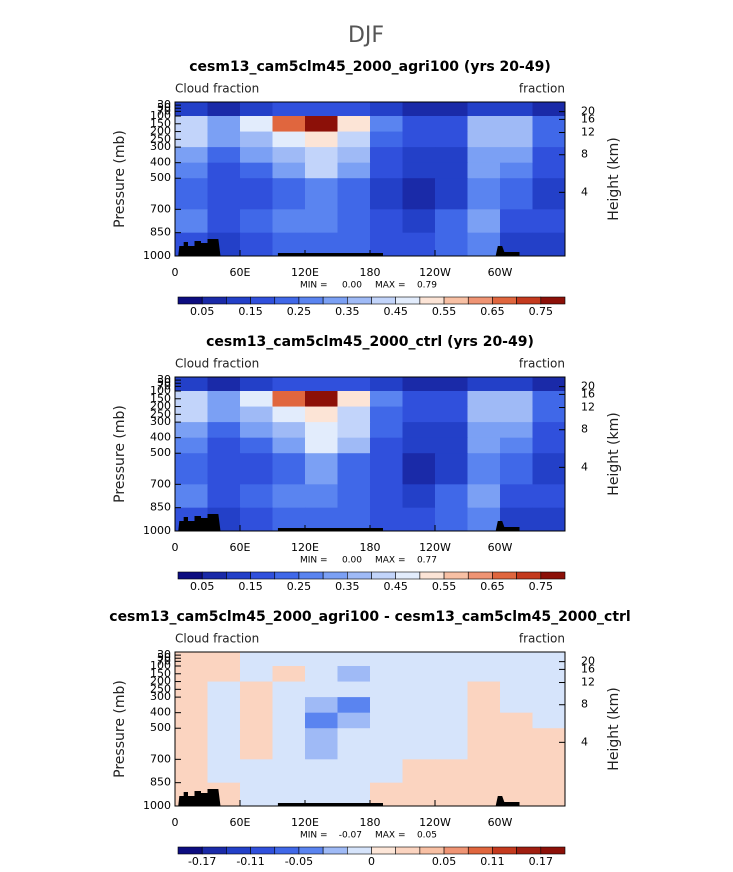 The width and height of the screenshot is (733, 872). What do you see at coordinates (250, 861) in the screenshot?
I see `colorbar-label: -0.11` at bounding box center [250, 861].